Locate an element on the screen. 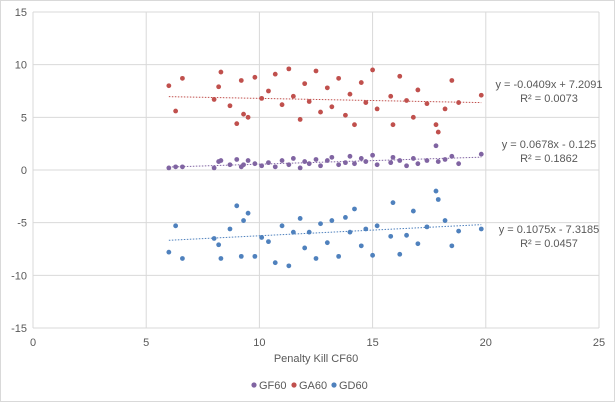 This screenshot has width=615, height=402. x-tick-label: 5 is located at coordinates (146, 343).